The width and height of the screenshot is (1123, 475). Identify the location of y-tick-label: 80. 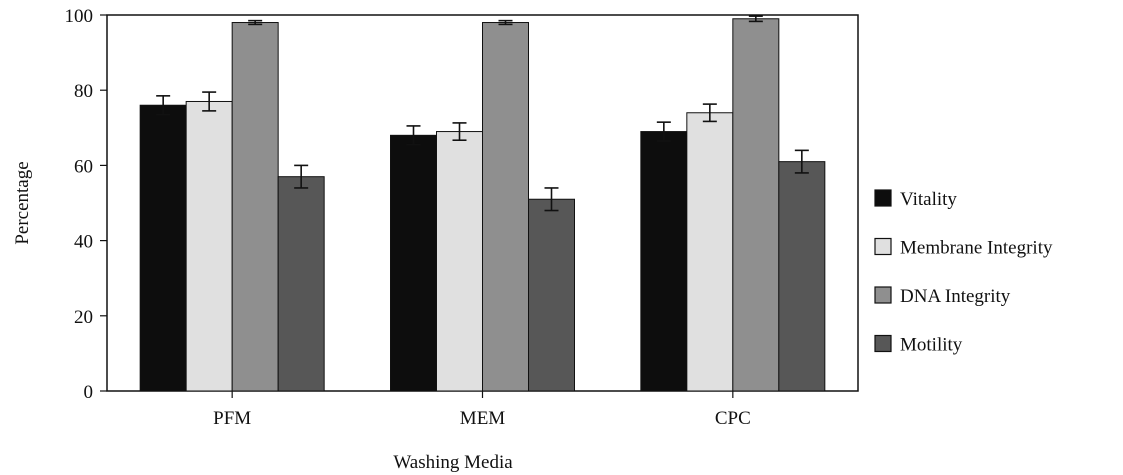
(83, 91).